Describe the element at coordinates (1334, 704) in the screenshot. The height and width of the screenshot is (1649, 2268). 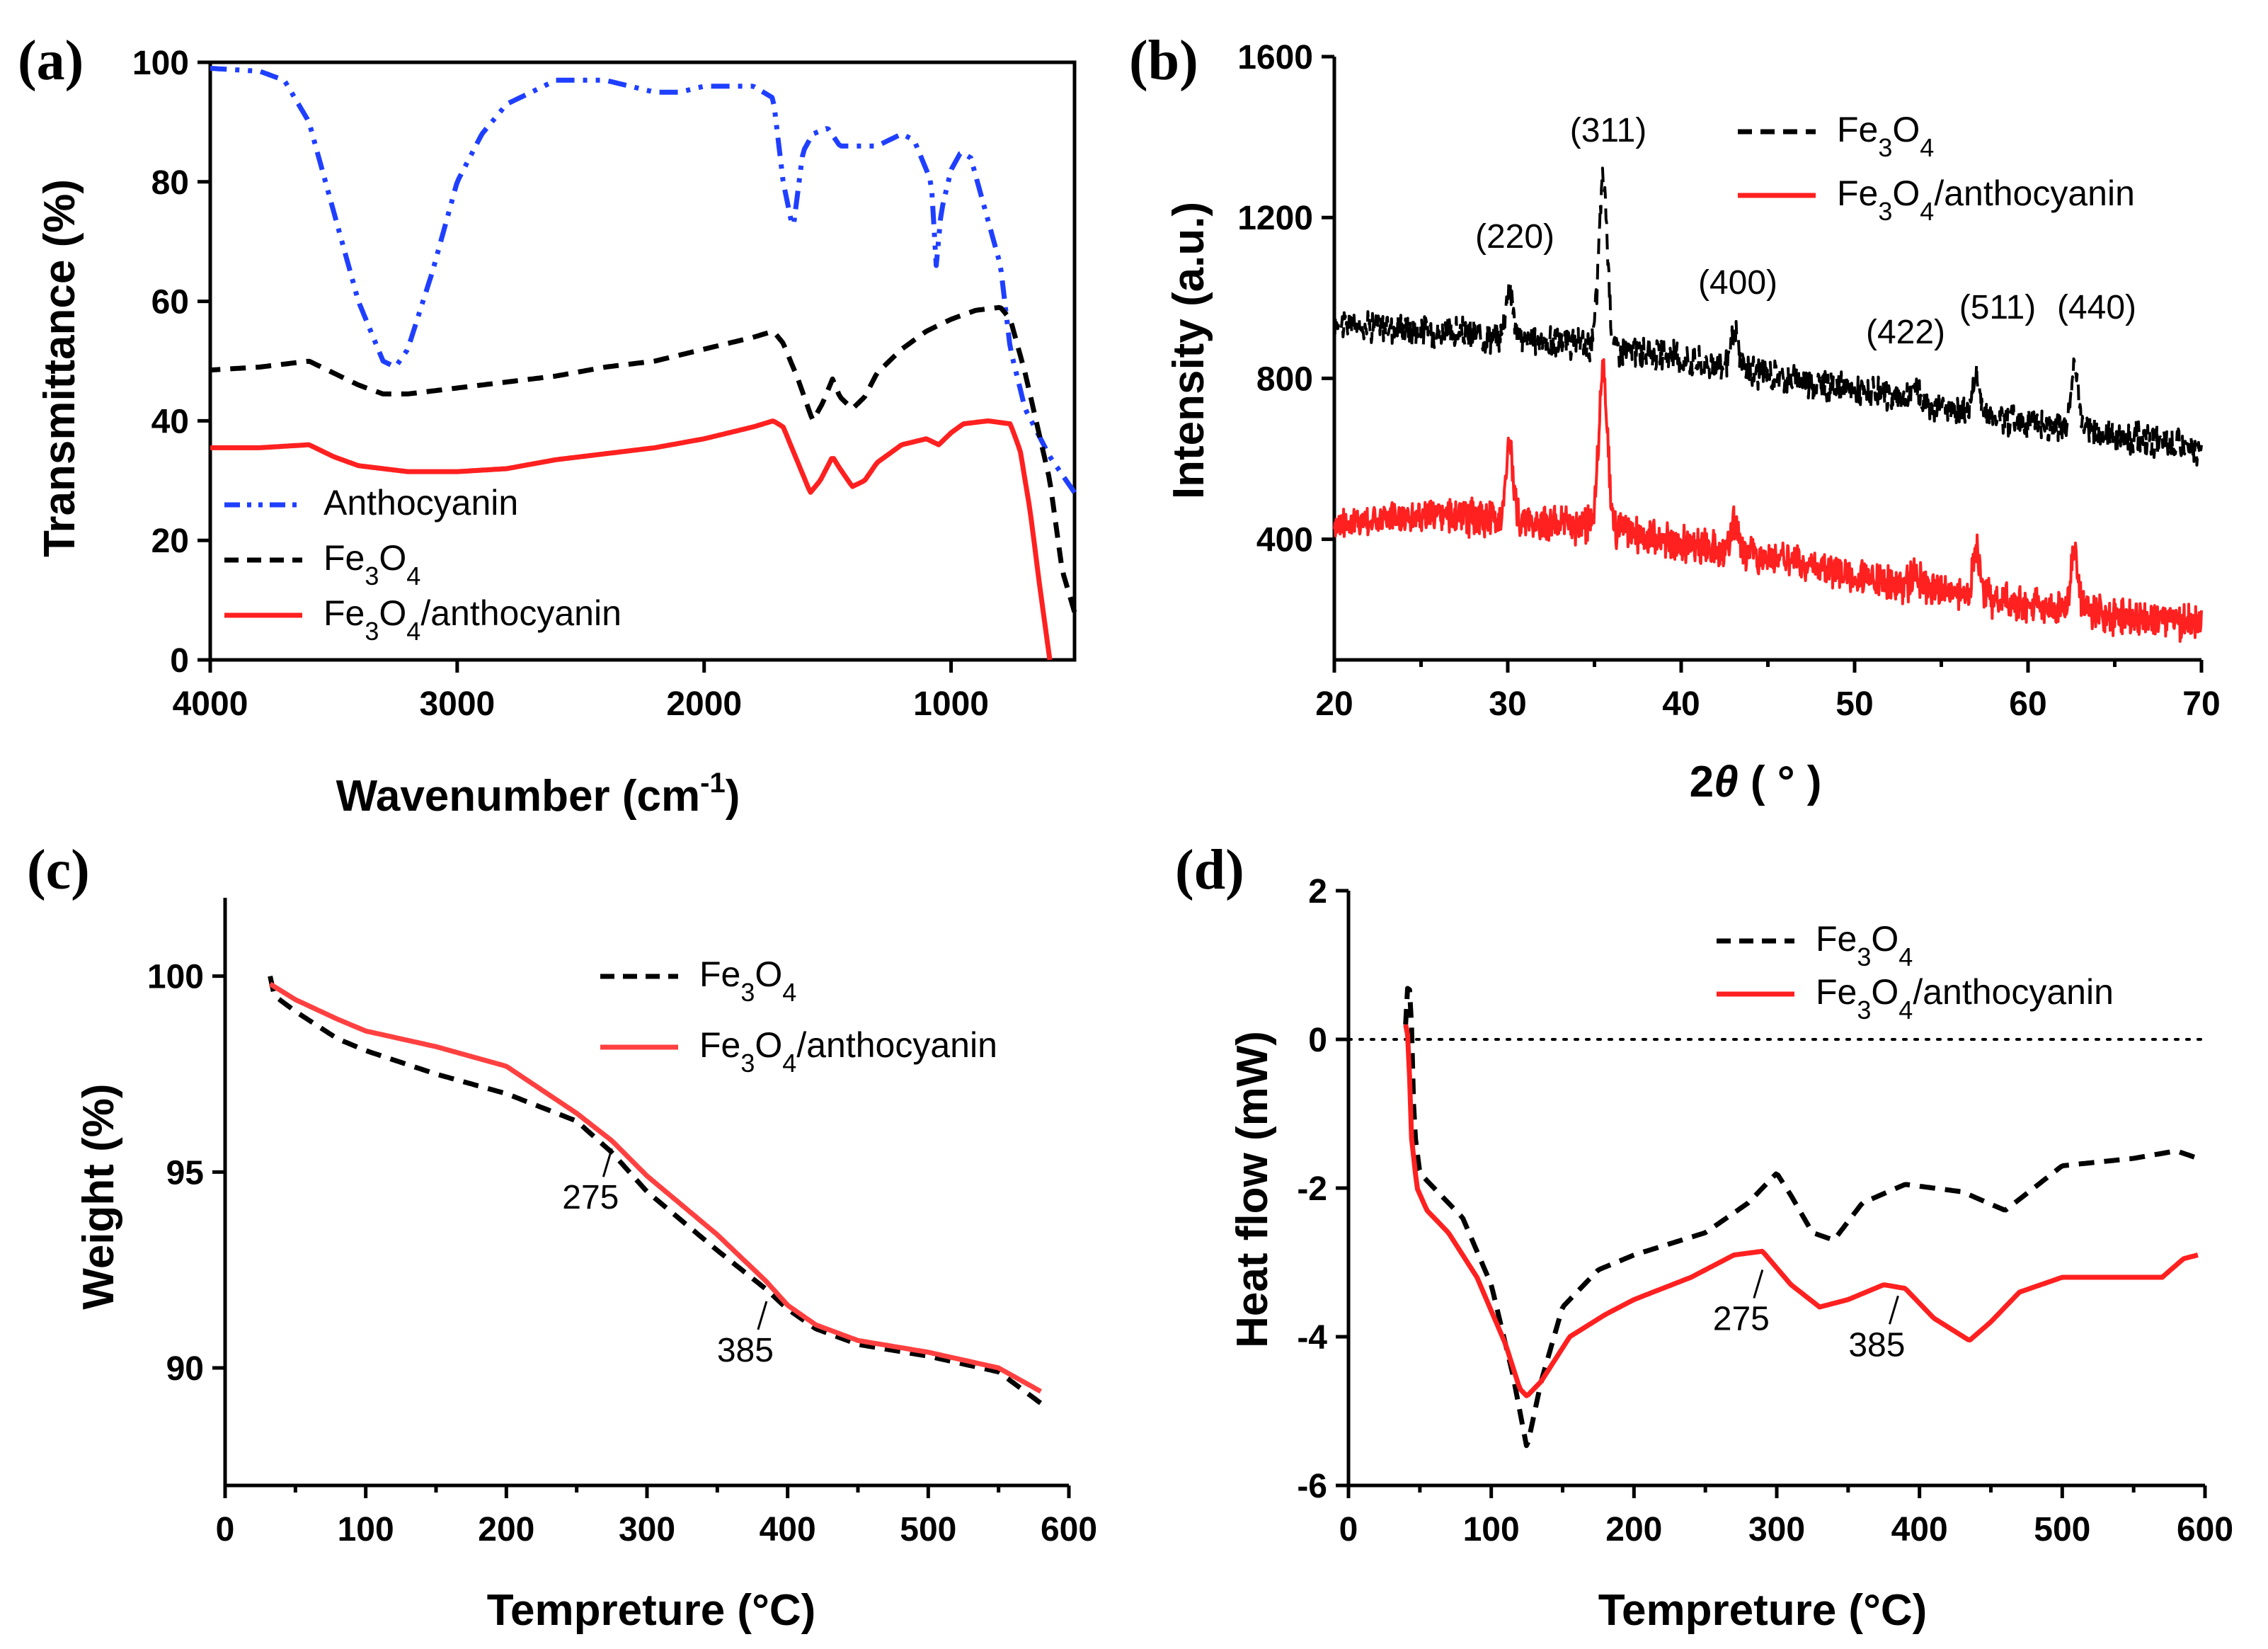
I see `x-tick-label: 20` at that location.